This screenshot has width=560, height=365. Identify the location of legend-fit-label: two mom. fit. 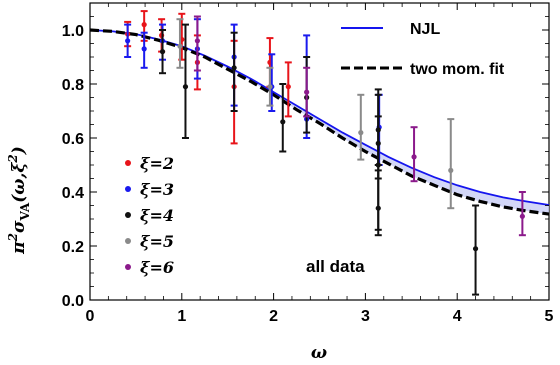
(457, 69).